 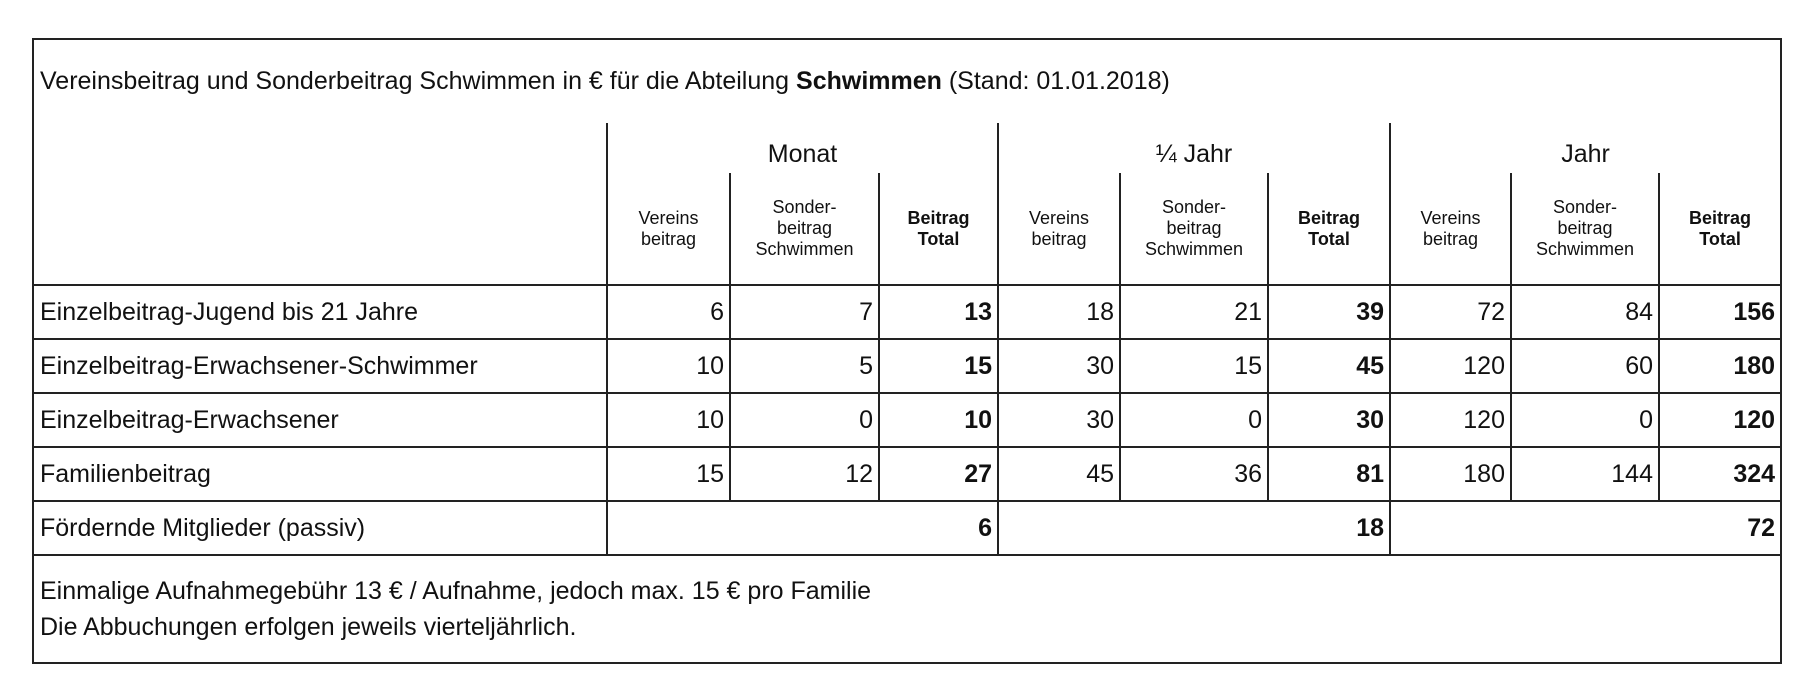 What do you see at coordinates (1720, 474) in the screenshot?
I see `fee-cell: 324` at bounding box center [1720, 474].